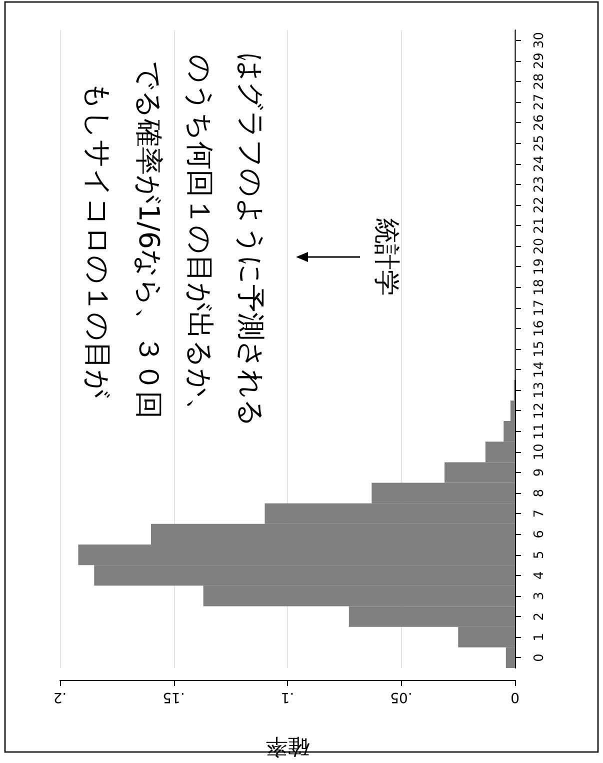 The image size is (603, 763). Describe the element at coordinates (251, 240) in the screenshot. I see `annotation: はグラフのように予測される` at that location.